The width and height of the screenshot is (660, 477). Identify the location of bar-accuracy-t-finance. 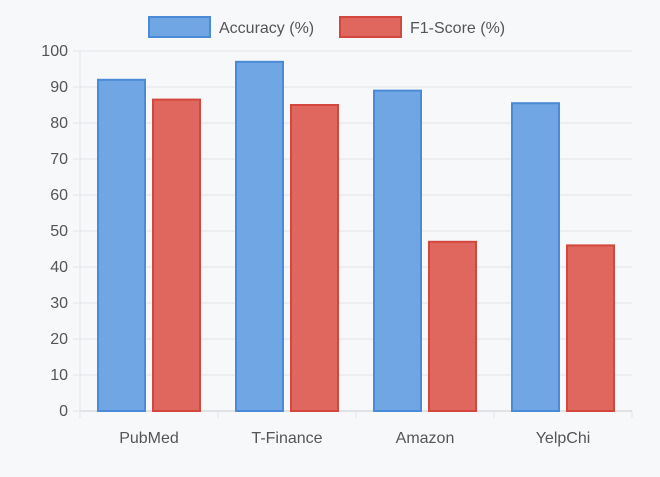
(259, 236).